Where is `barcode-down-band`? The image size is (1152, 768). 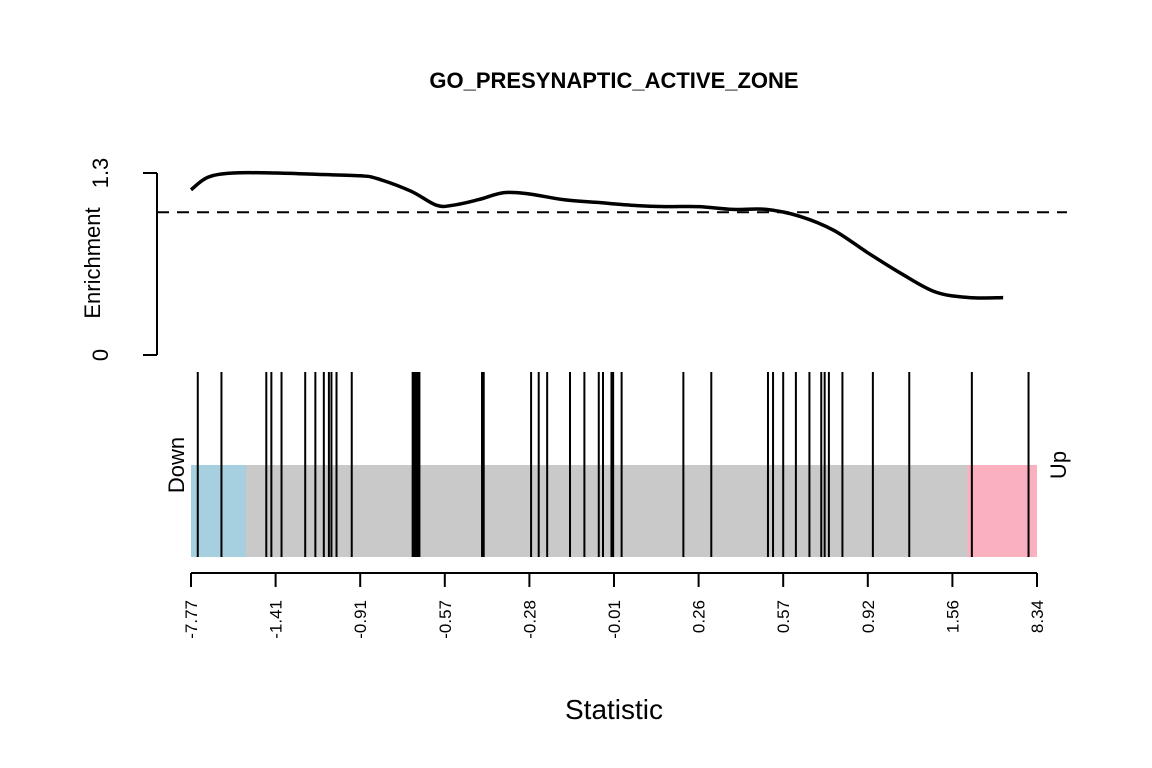 barcode-down-band is located at coordinates (218, 511).